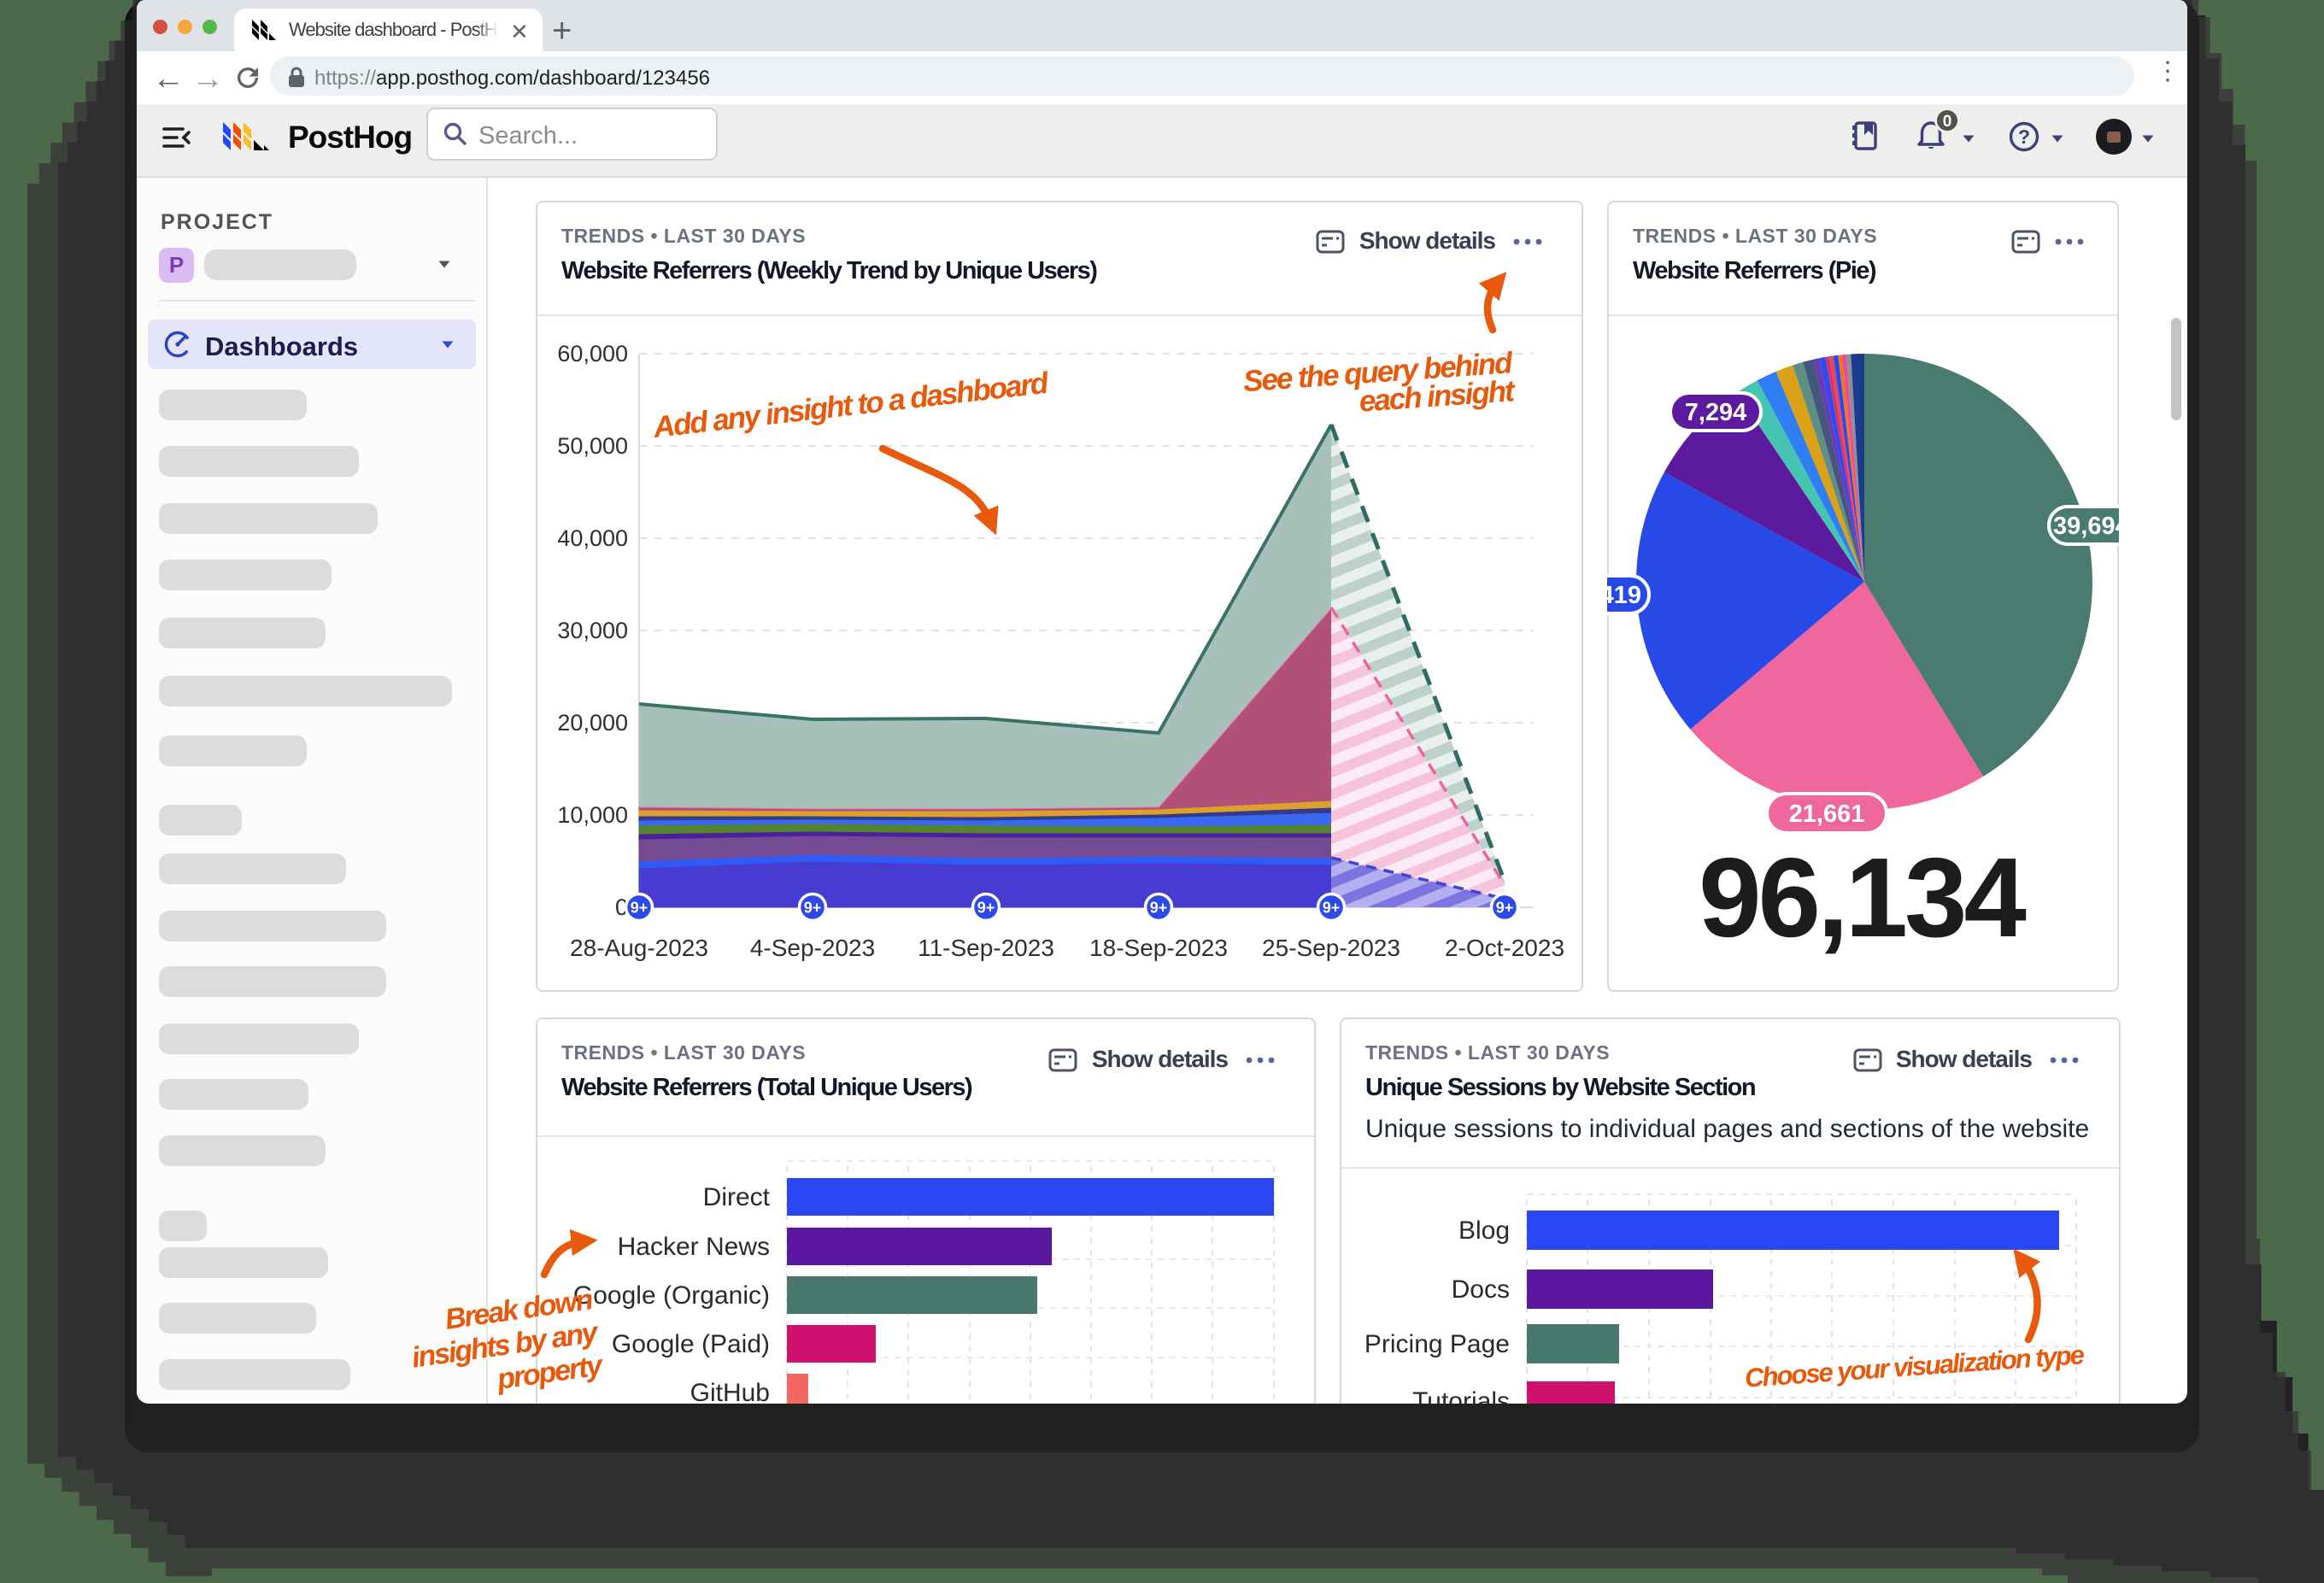  I want to click on svg-text: Docs, so click(1481, 1289).